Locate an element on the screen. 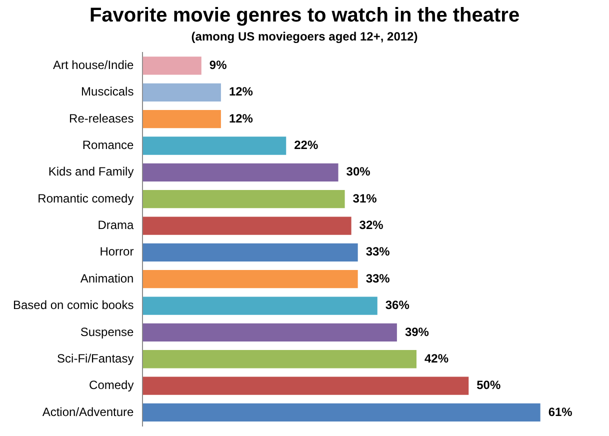 The image size is (609, 436). y-tick-label: Muscicals is located at coordinates (107, 91).